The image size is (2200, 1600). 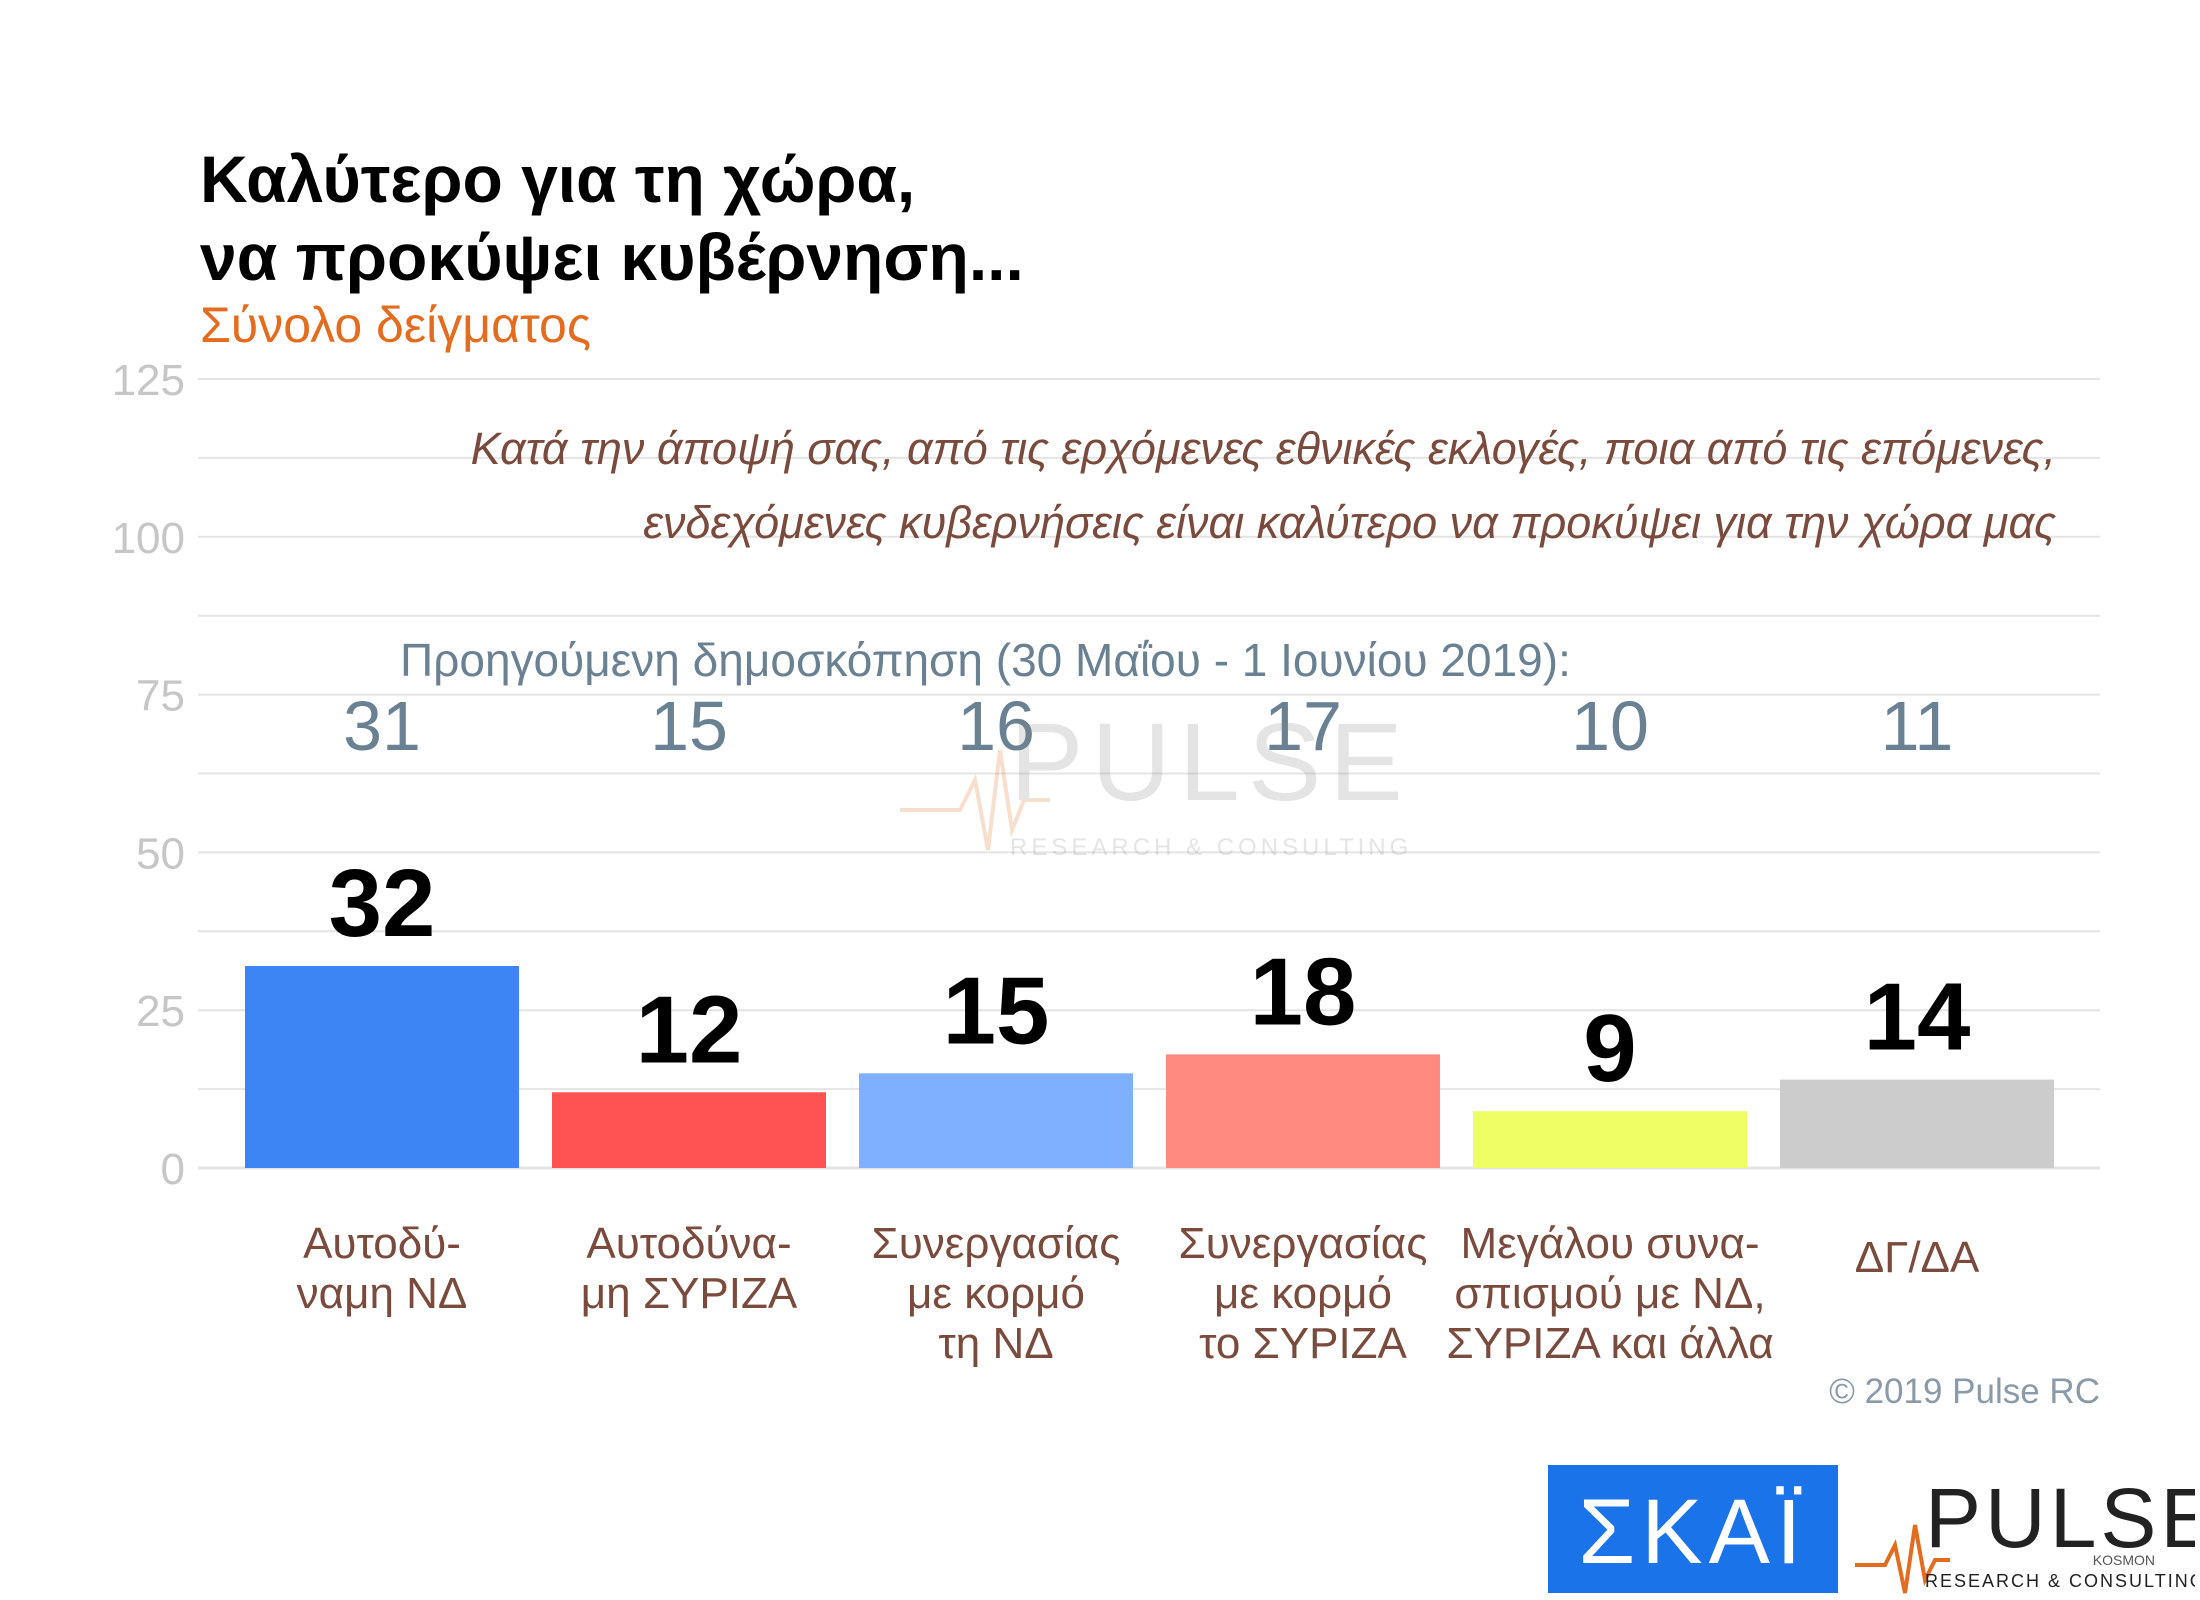 I want to click on copyright-text: © 2019 Pulse RC, so click(x=1964, y=1391).